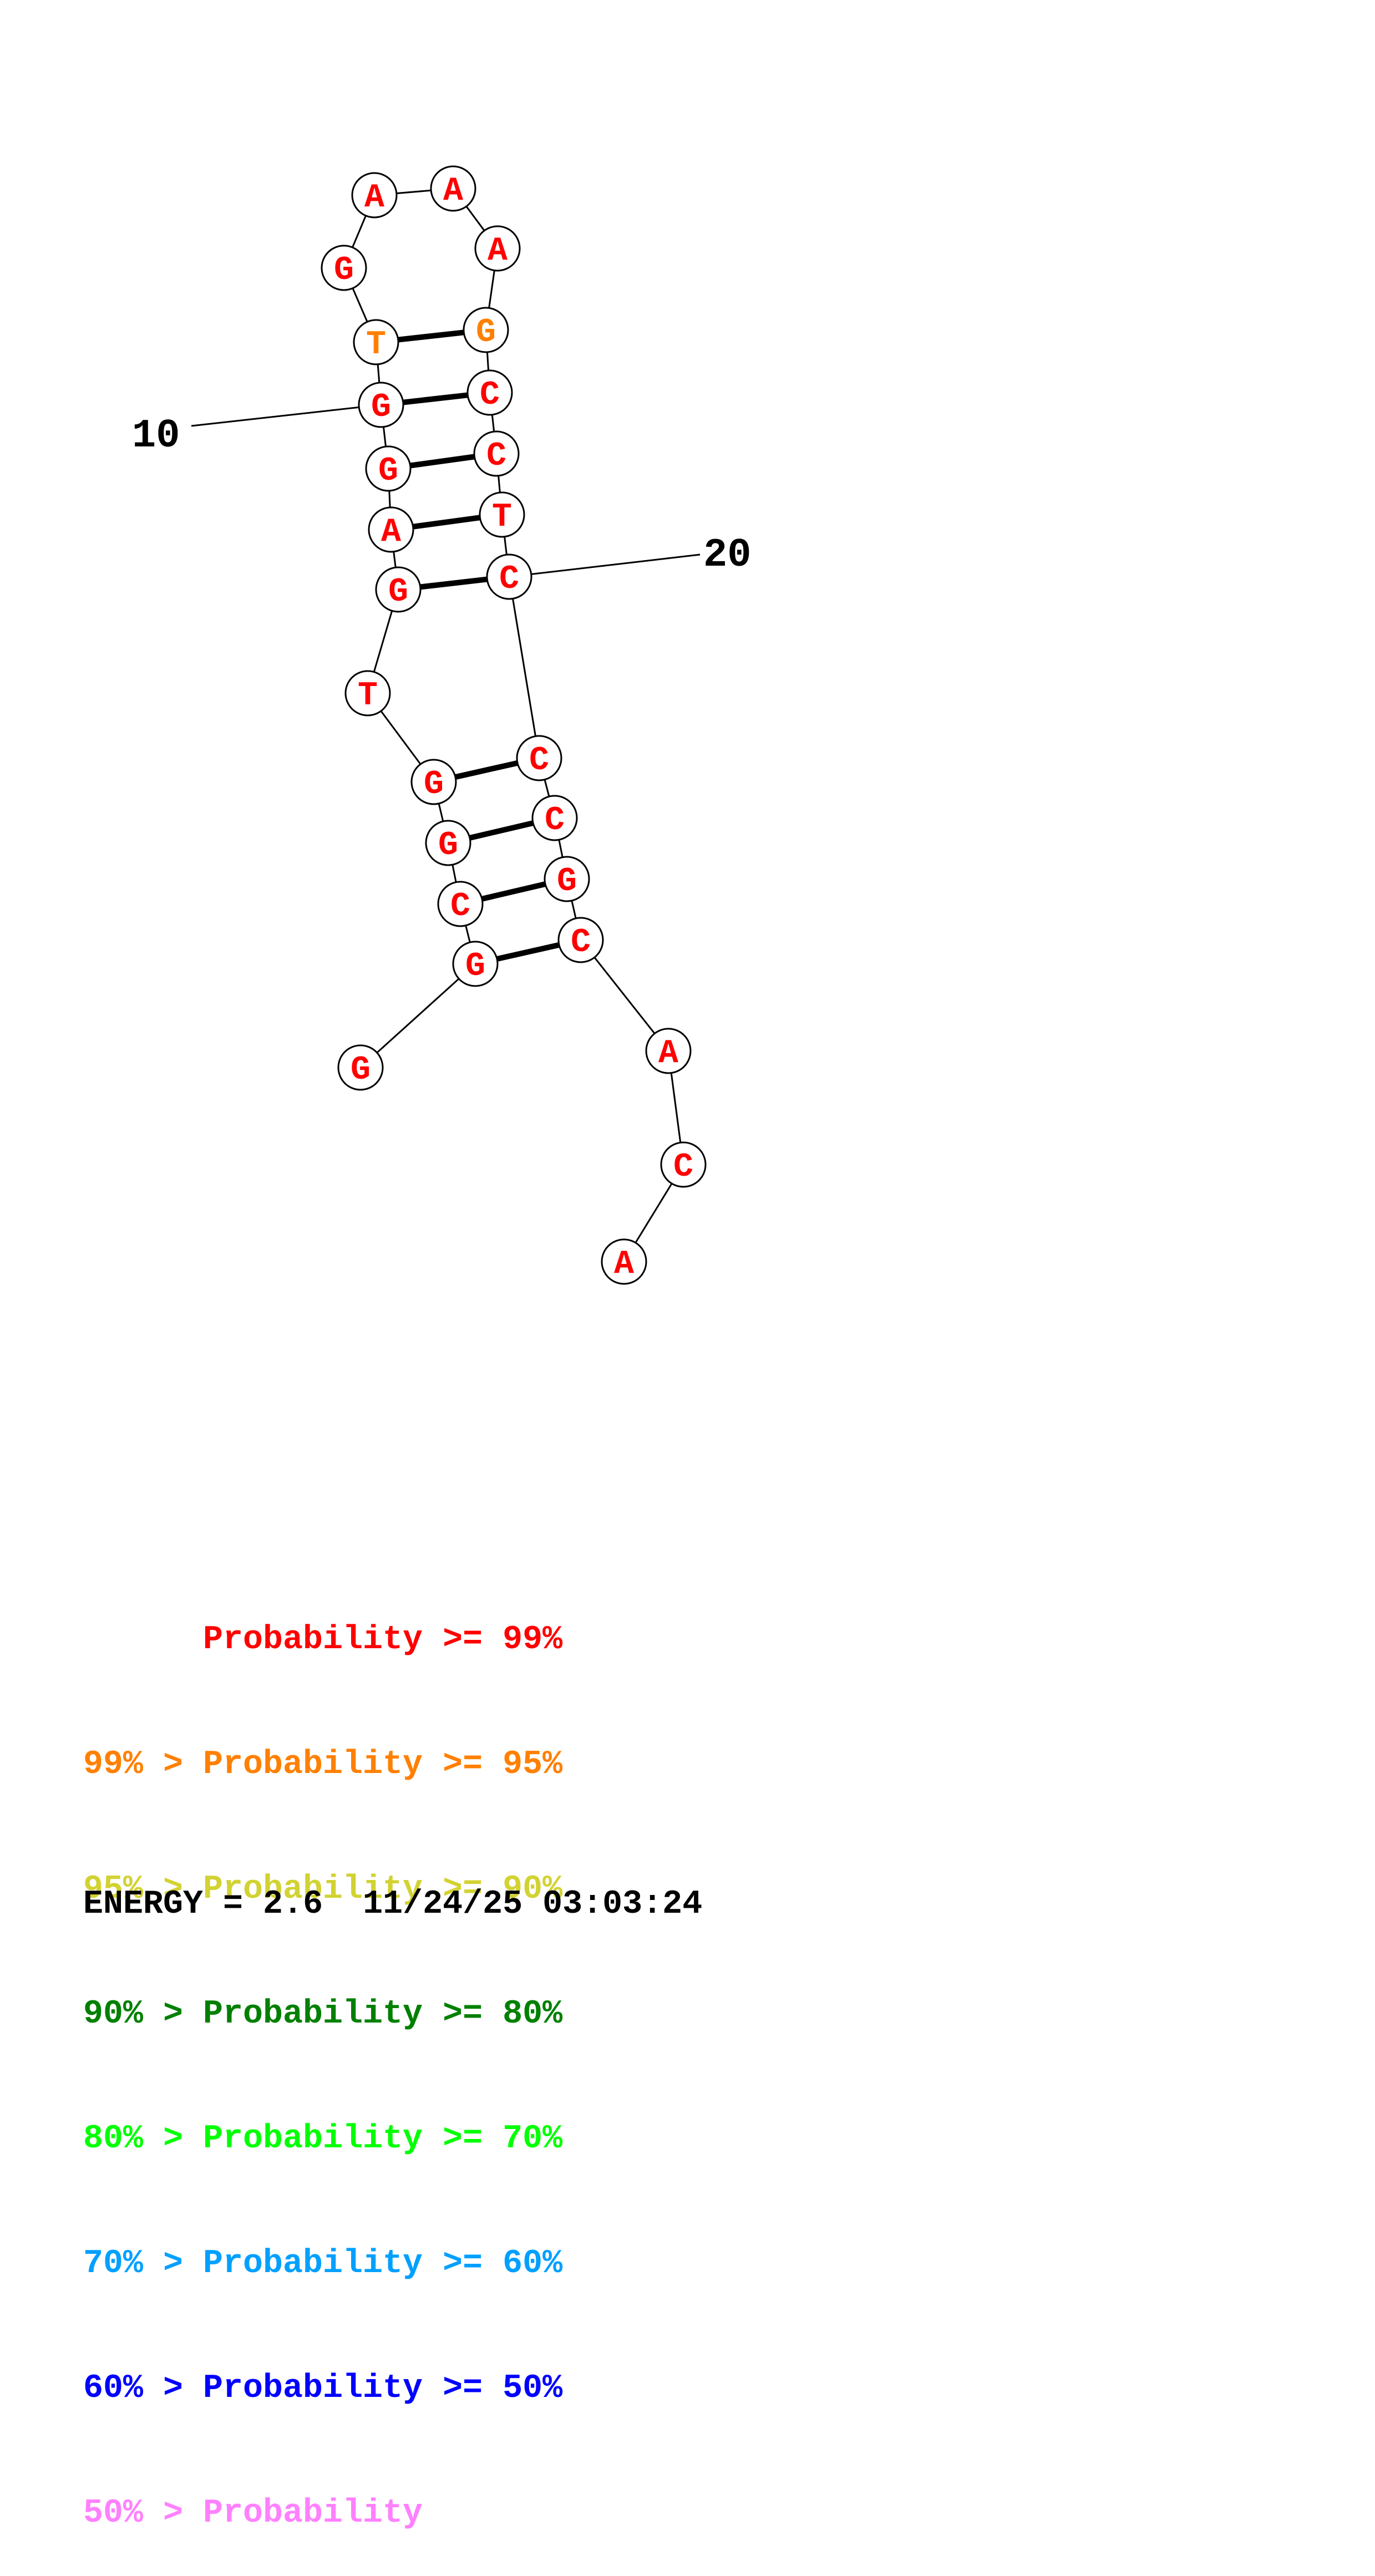 The height and width of the screenshot is (2576, 1375). What do you see at coordinates (533, 1904) in the screenshot?
I see `timestamp: 11/24/25 03:03:24` at bounding box center [533, 1904].